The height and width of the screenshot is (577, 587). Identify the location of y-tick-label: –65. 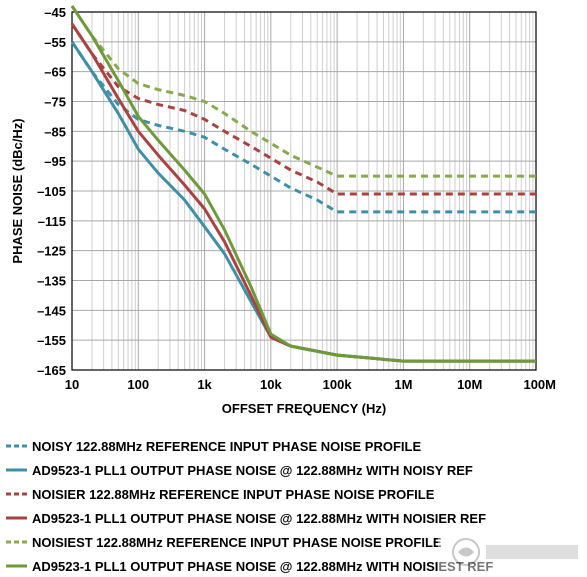
(55, 72).